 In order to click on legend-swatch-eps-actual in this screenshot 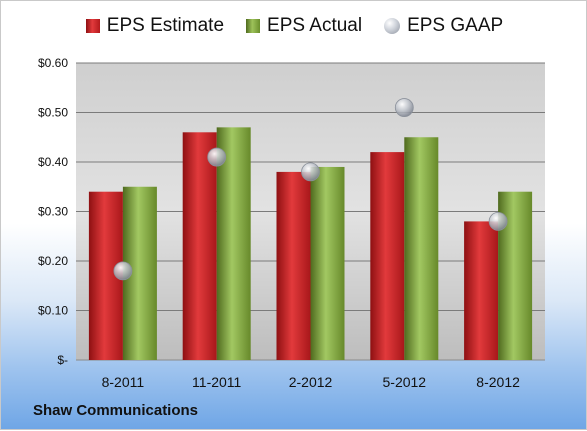, I will do `click(253, 26)`.